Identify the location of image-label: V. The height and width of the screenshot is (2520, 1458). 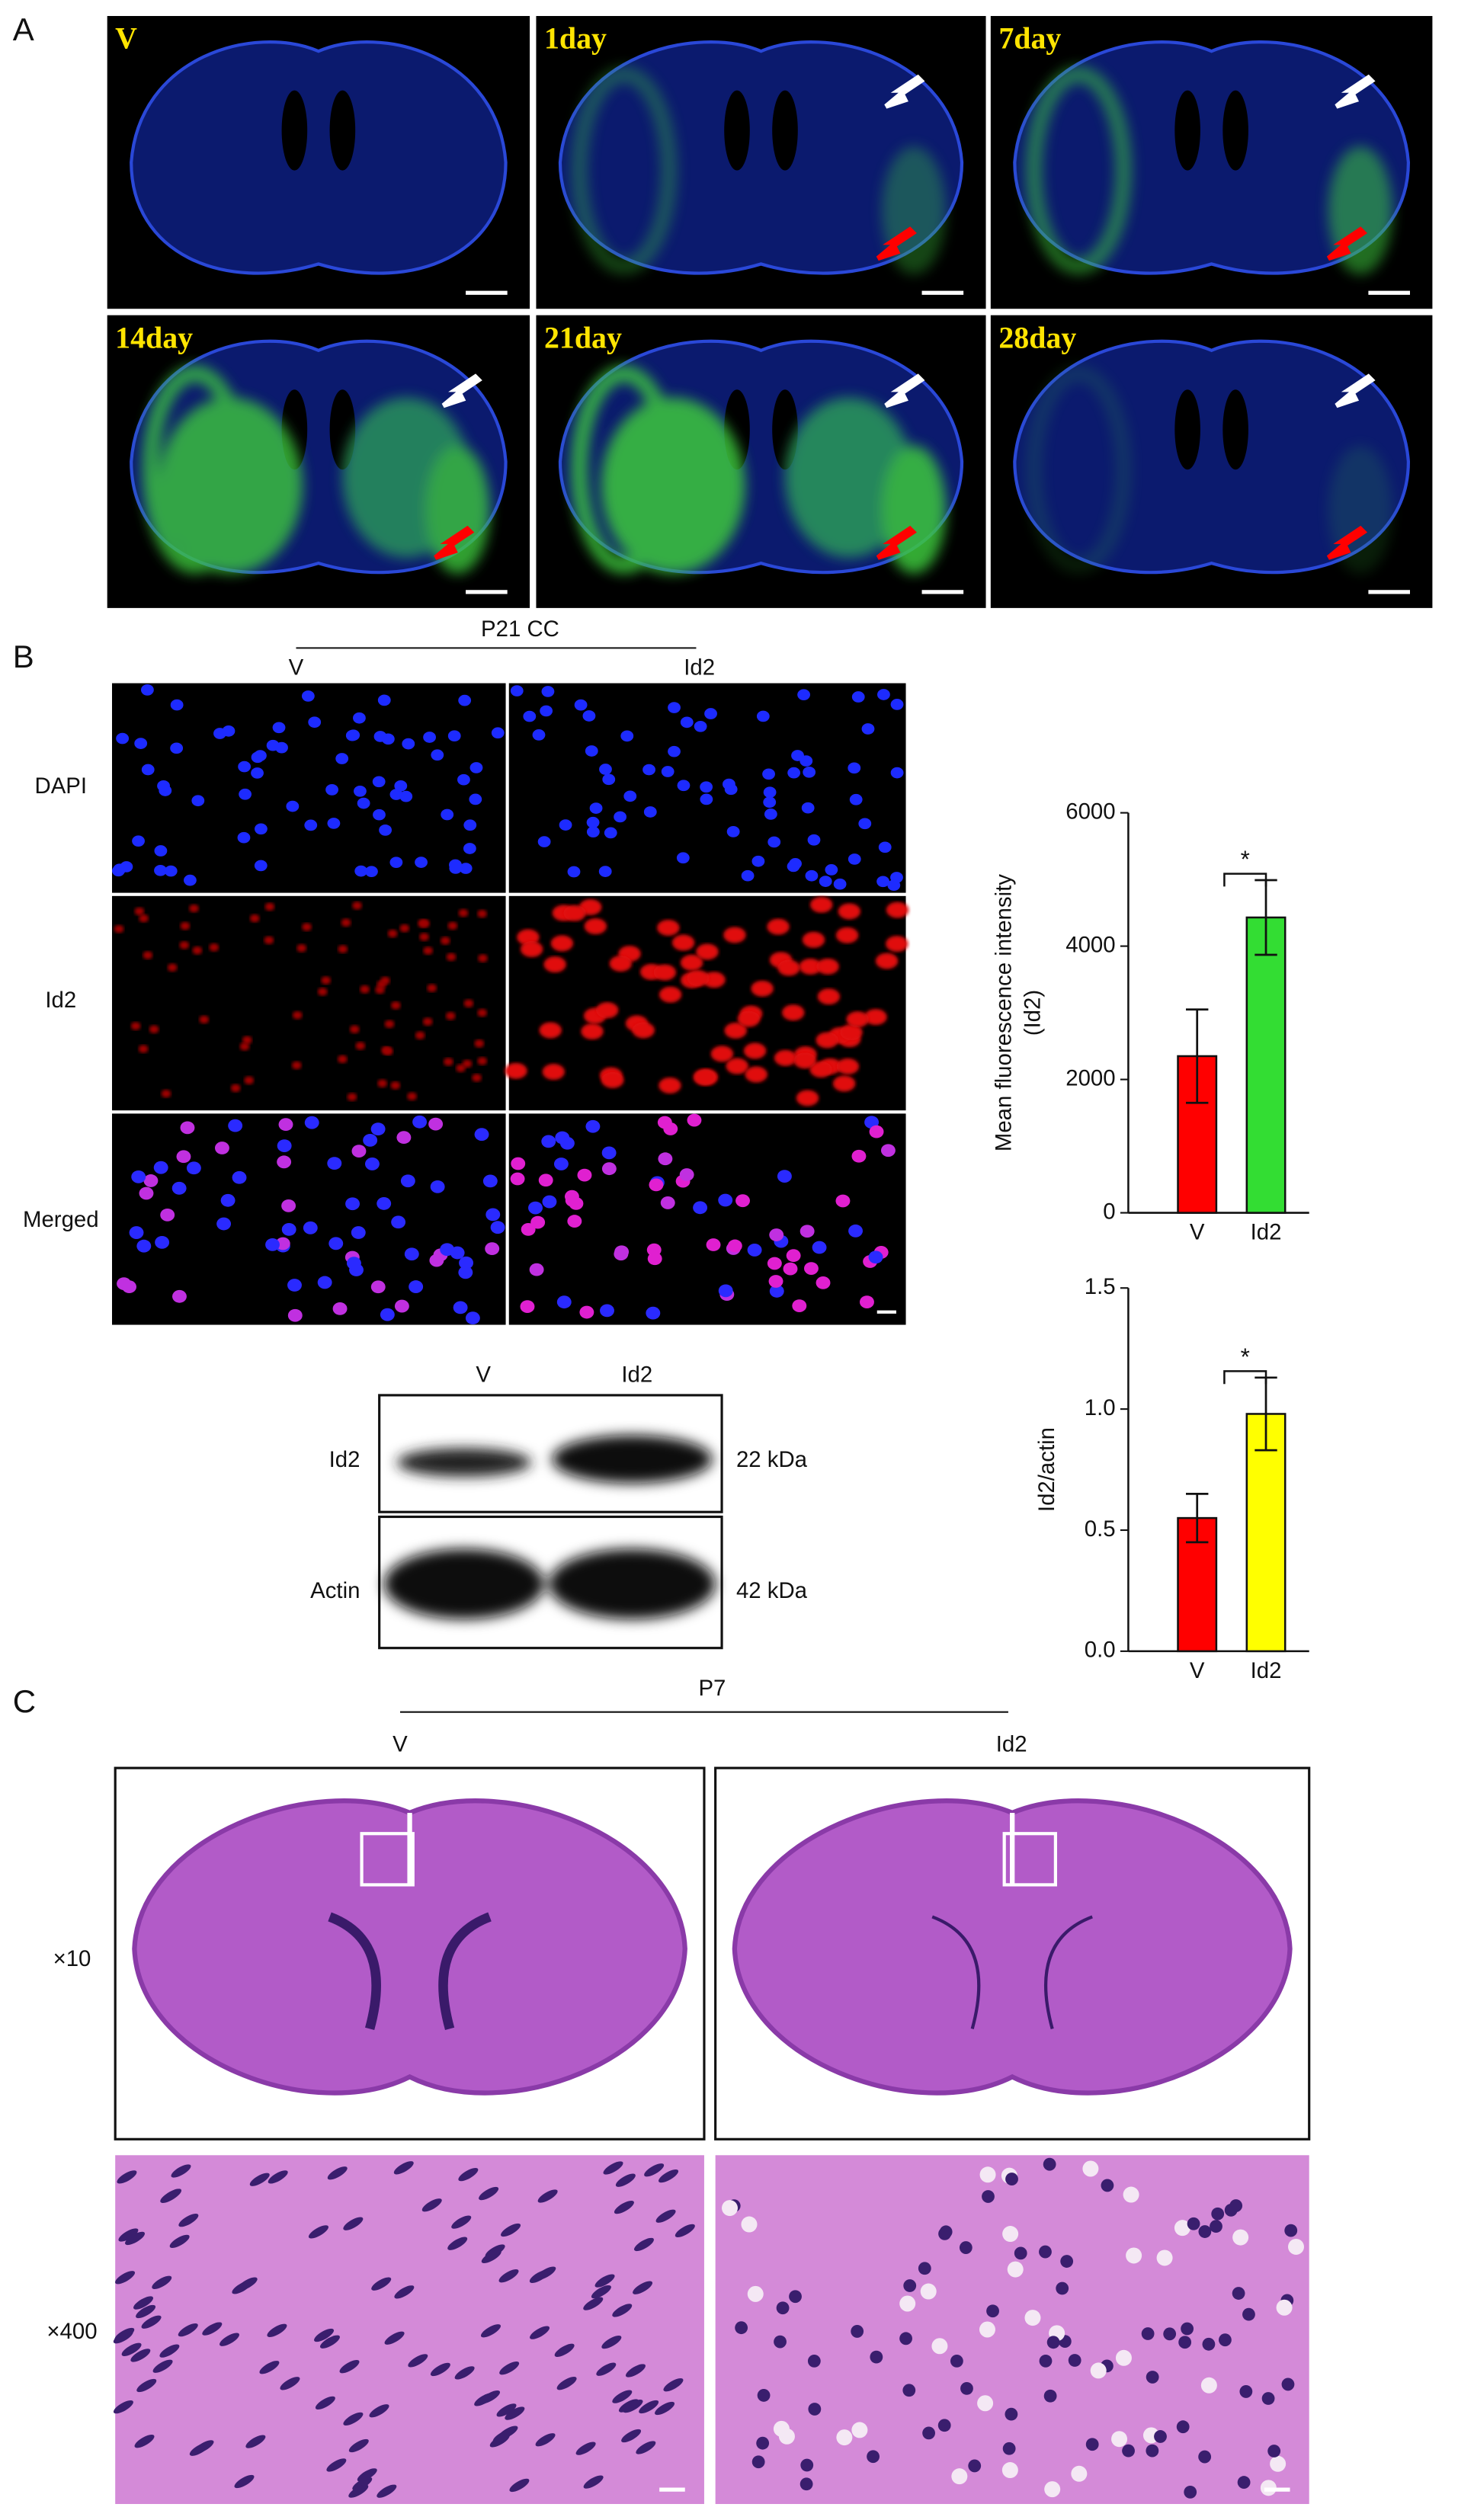
(126, 38).